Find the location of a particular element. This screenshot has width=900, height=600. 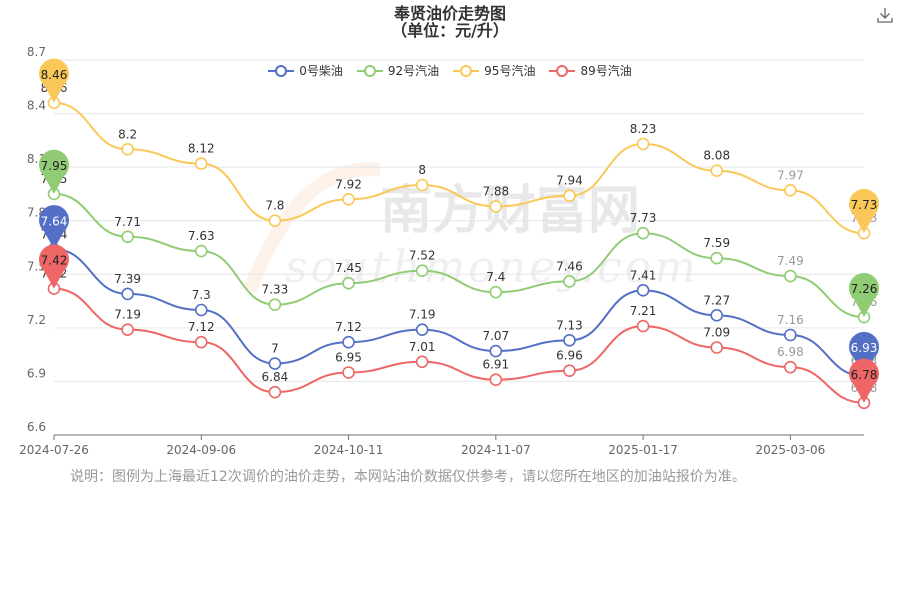

markpoint-pin: 7.42 is located at coordinates (54, 266).